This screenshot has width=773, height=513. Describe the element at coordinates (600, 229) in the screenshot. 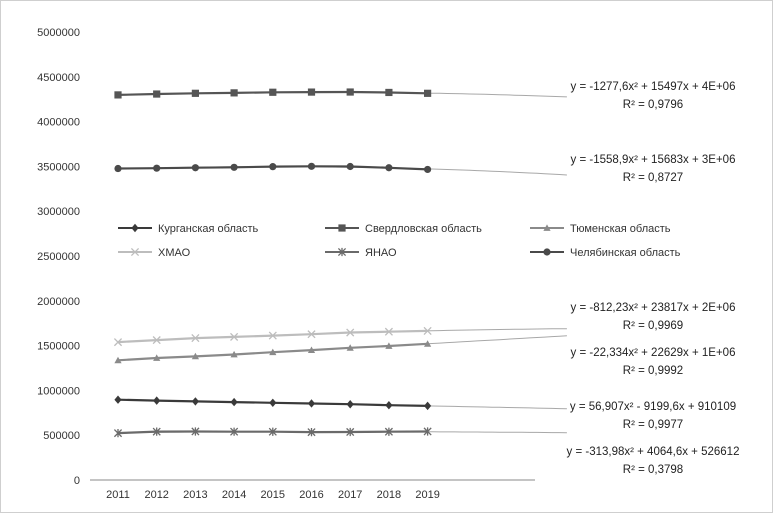

I see `legend-item-2: Тюменская область` at that location.